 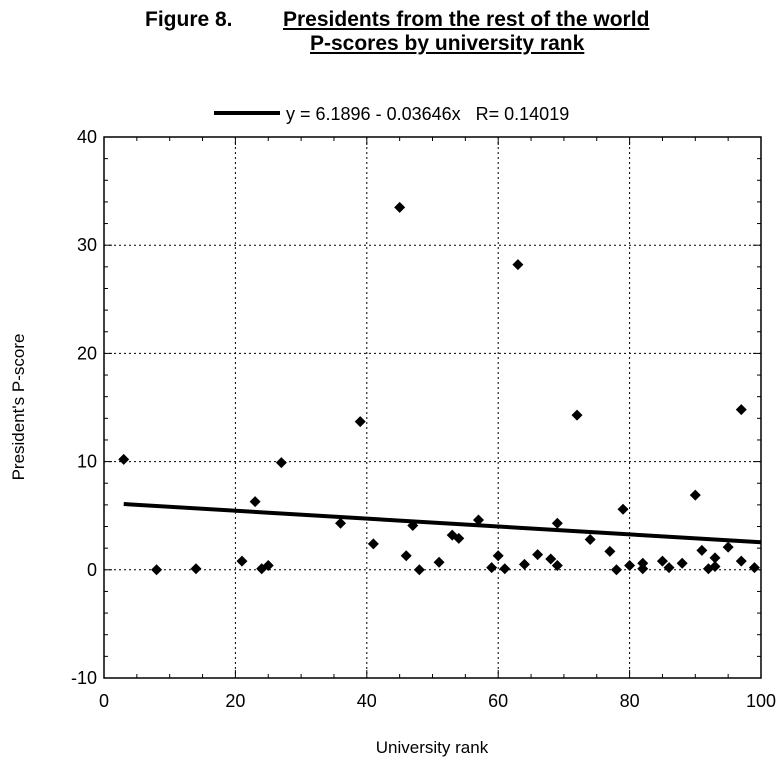 I want to click on x-tick-labels: 0 20 40 60 80 100, so click(x=437, y=701).